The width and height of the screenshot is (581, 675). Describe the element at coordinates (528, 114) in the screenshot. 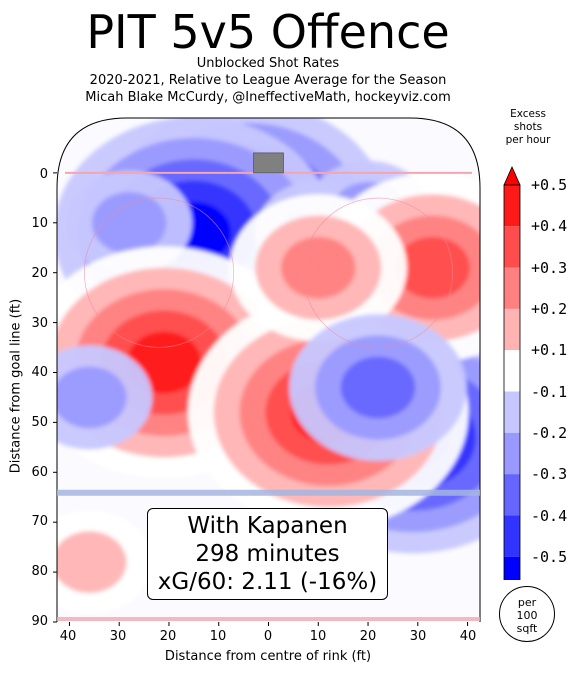

I see `colorbar-title-line: Excess` at that location.